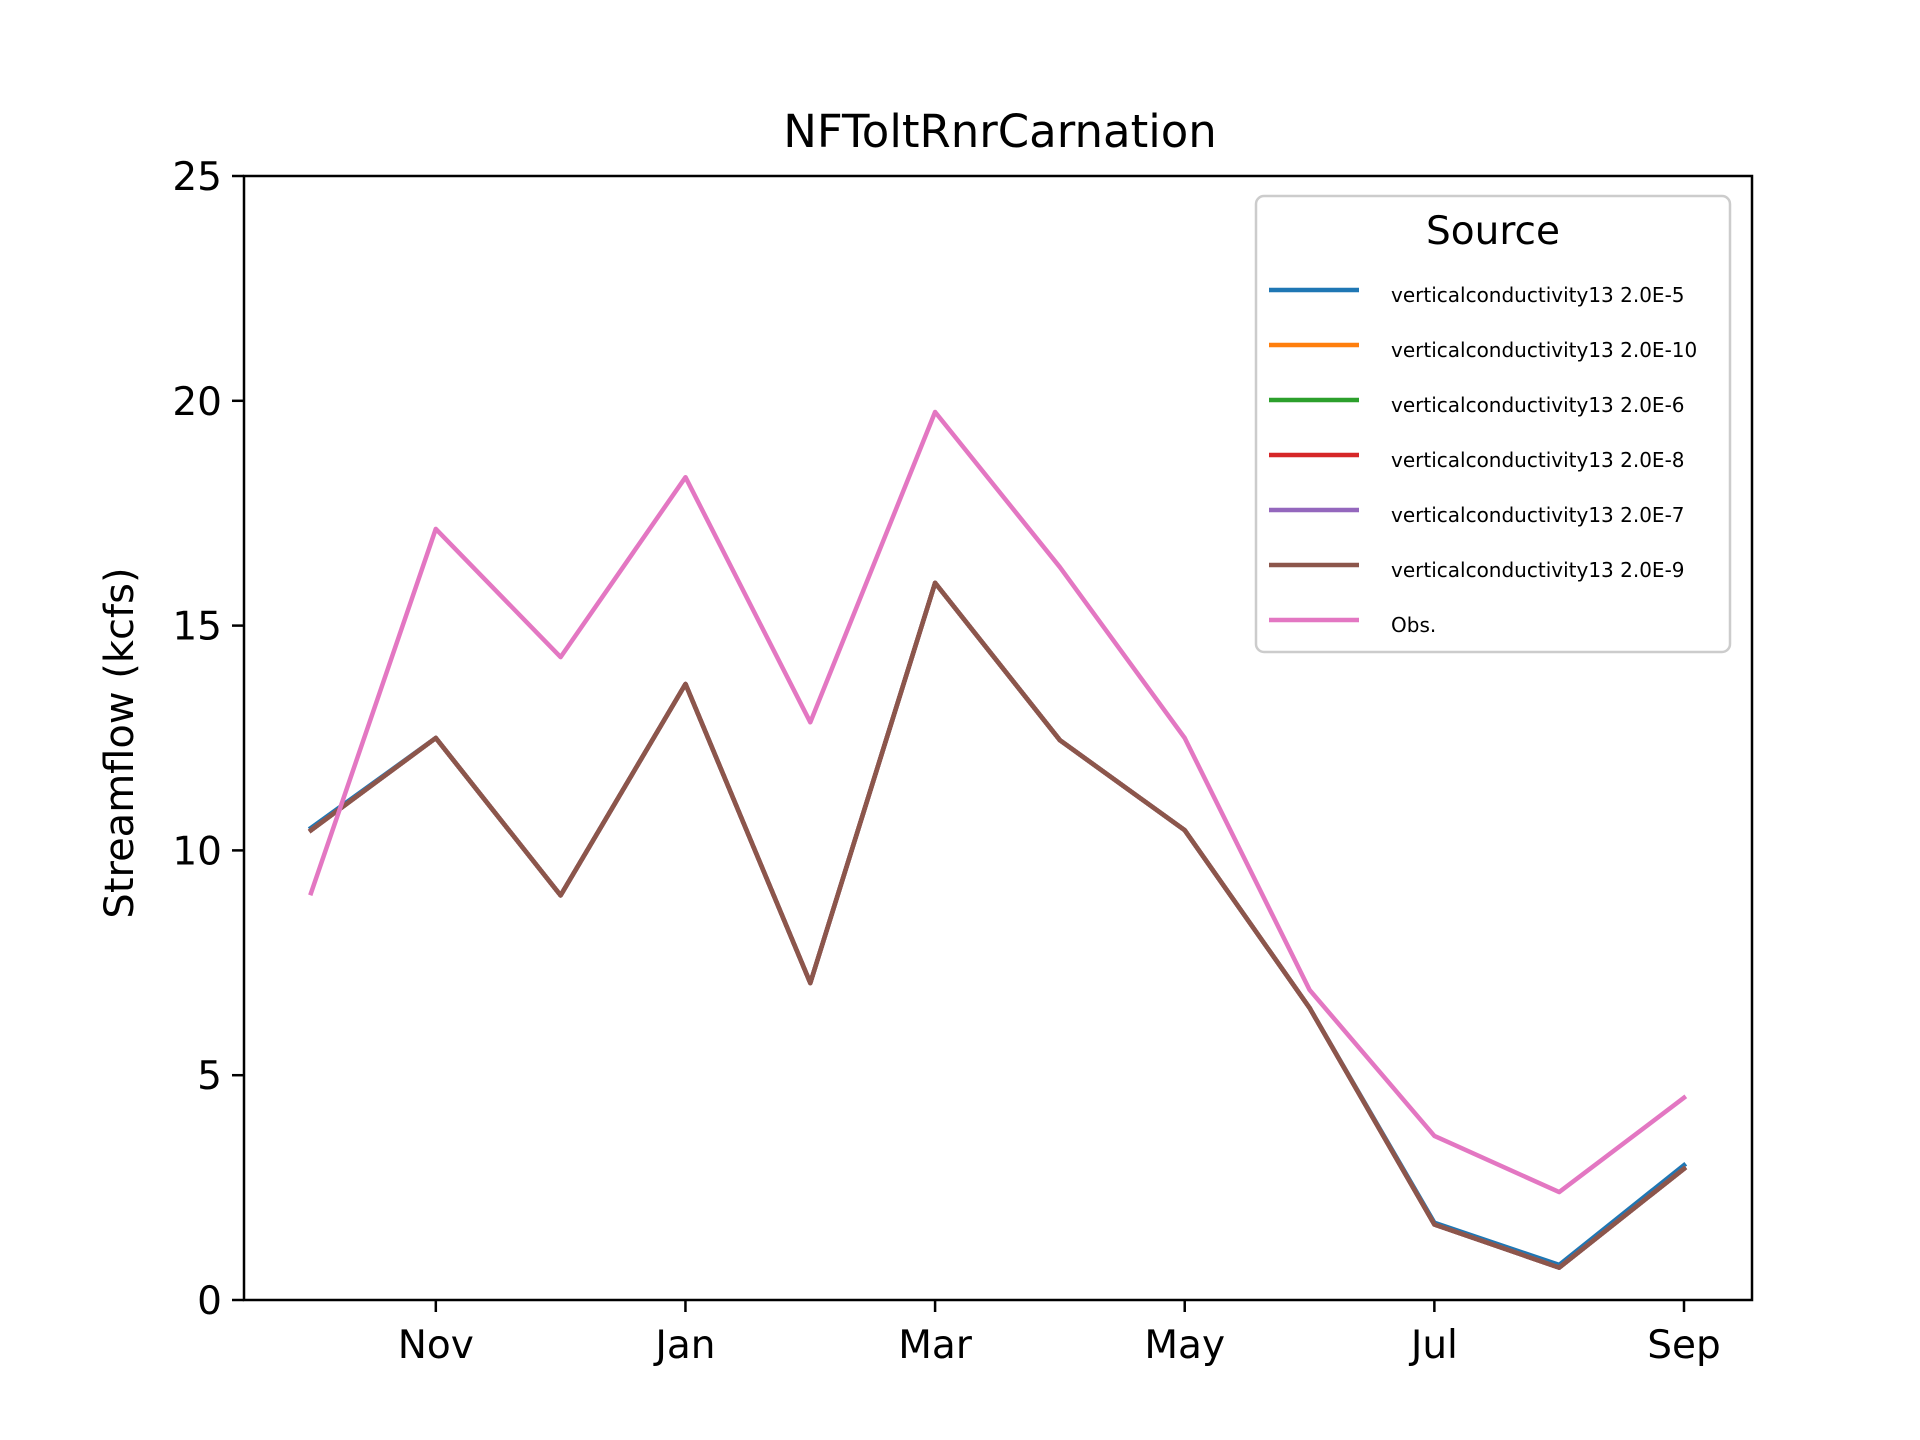 This screenshot has width=1920, height=1440. I want to click on x-tick-label: Mar, so click(935, 1345).